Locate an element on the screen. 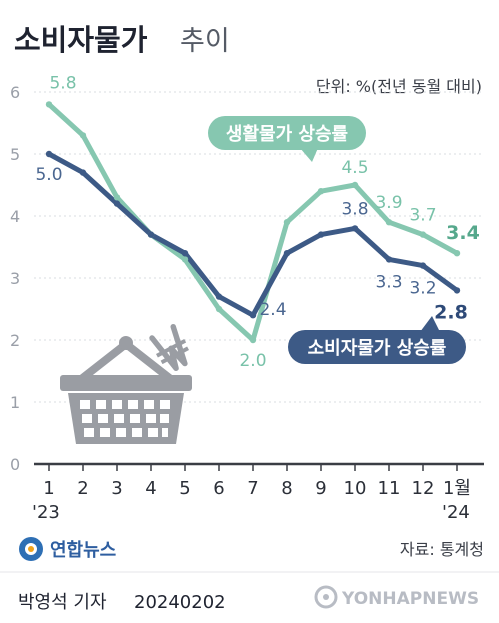 This screenshot has width=499, height=623. series-tag-living-cost-label: 생활물가 상승률 is located at coordinates (287, 134).